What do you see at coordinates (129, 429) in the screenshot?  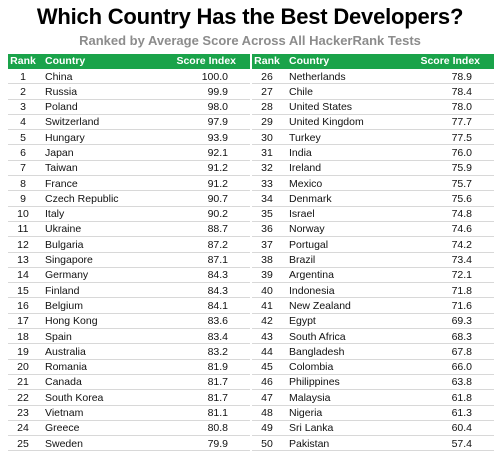 I see `table-row: 24 Greece 80.8` at bounding box center [129, 429].